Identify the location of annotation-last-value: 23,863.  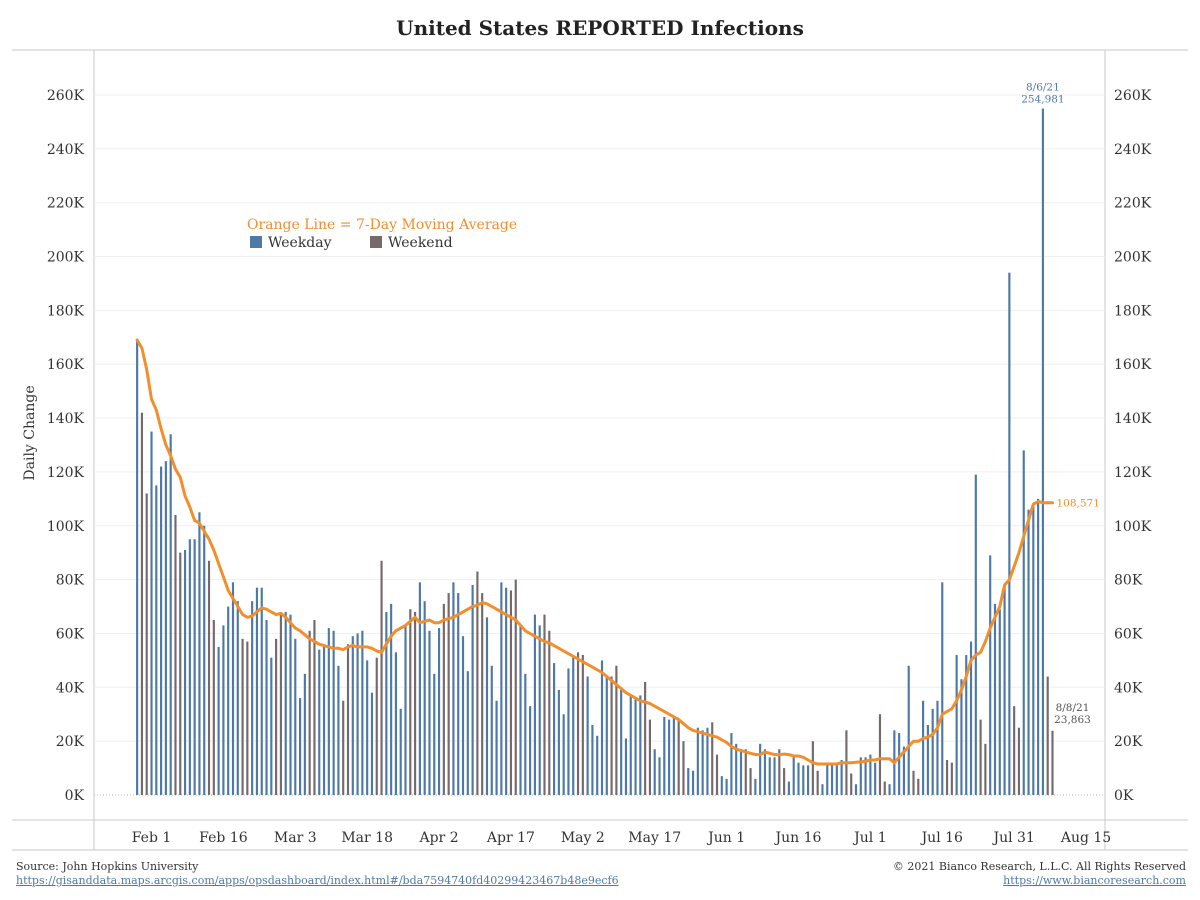
(1072, 720).